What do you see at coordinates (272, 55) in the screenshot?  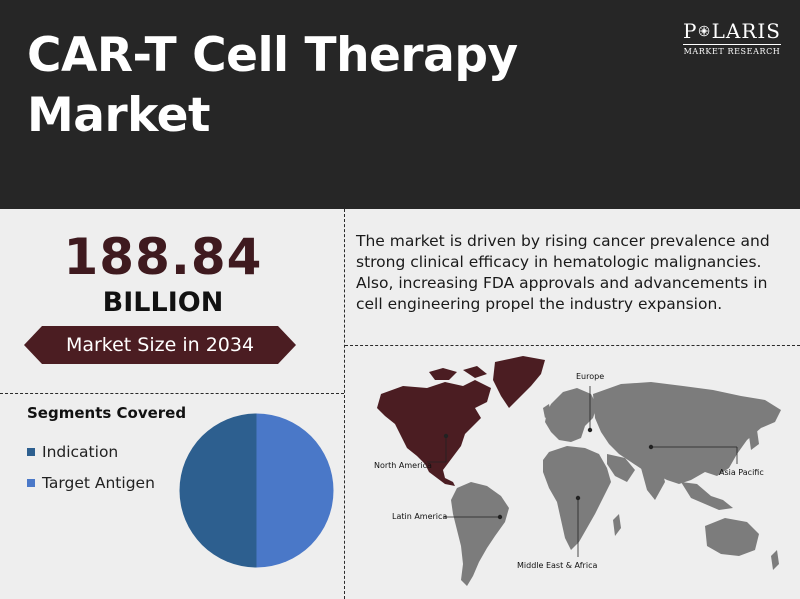 I see `title-line-1: CAR-T Cell Therapy` at bounding box center [272, 55].